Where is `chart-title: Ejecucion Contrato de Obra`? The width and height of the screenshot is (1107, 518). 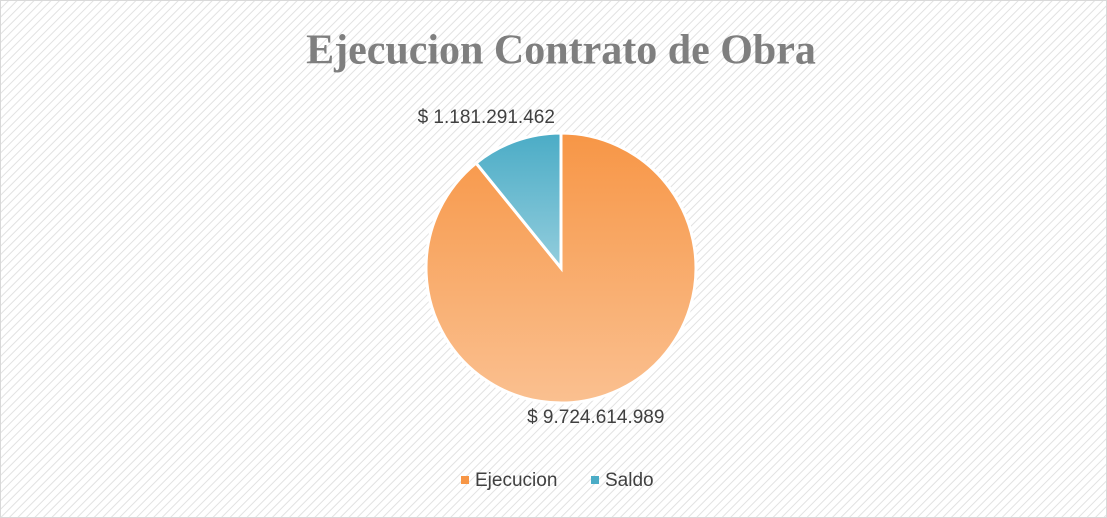
chart-title: Ejecucion Contrato de Obra is located at coordinates (561, 51).